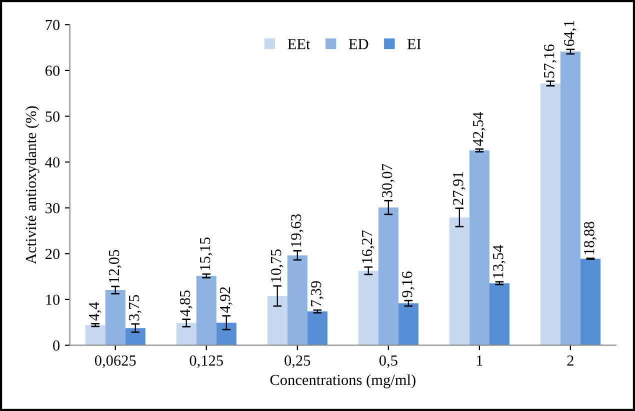 The height and width of the screenshot is (411, 635). Describe the element at coordinates (343, 381) in the screenshot. I see `x-axis-title: Concentrations (mg/ml)` at that location.